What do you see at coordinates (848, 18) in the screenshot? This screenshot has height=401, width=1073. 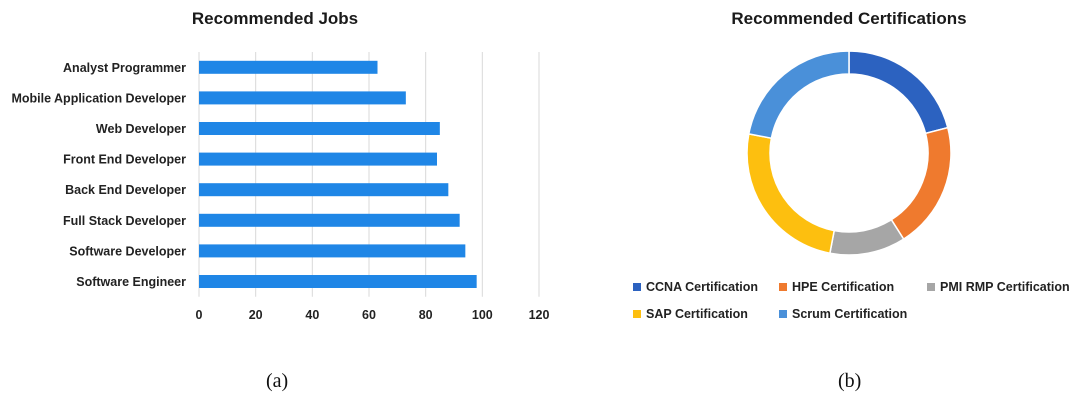 I see `certifications-chart-title: Recommended Certifications` at bounding box center [848, 18].